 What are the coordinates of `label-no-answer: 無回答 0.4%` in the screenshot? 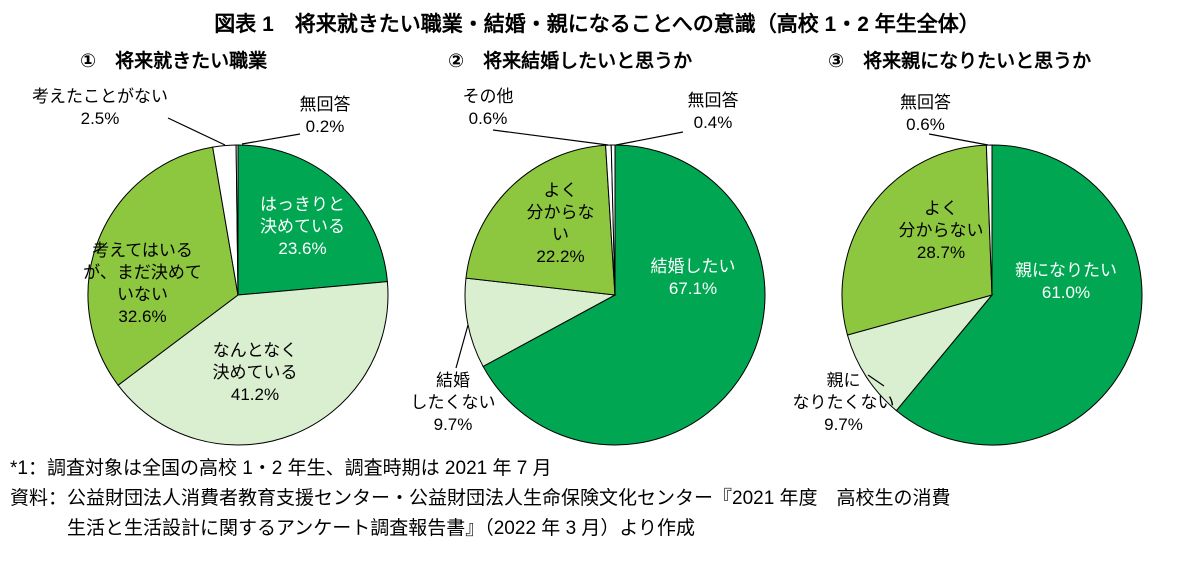 It's located at (713, 111).